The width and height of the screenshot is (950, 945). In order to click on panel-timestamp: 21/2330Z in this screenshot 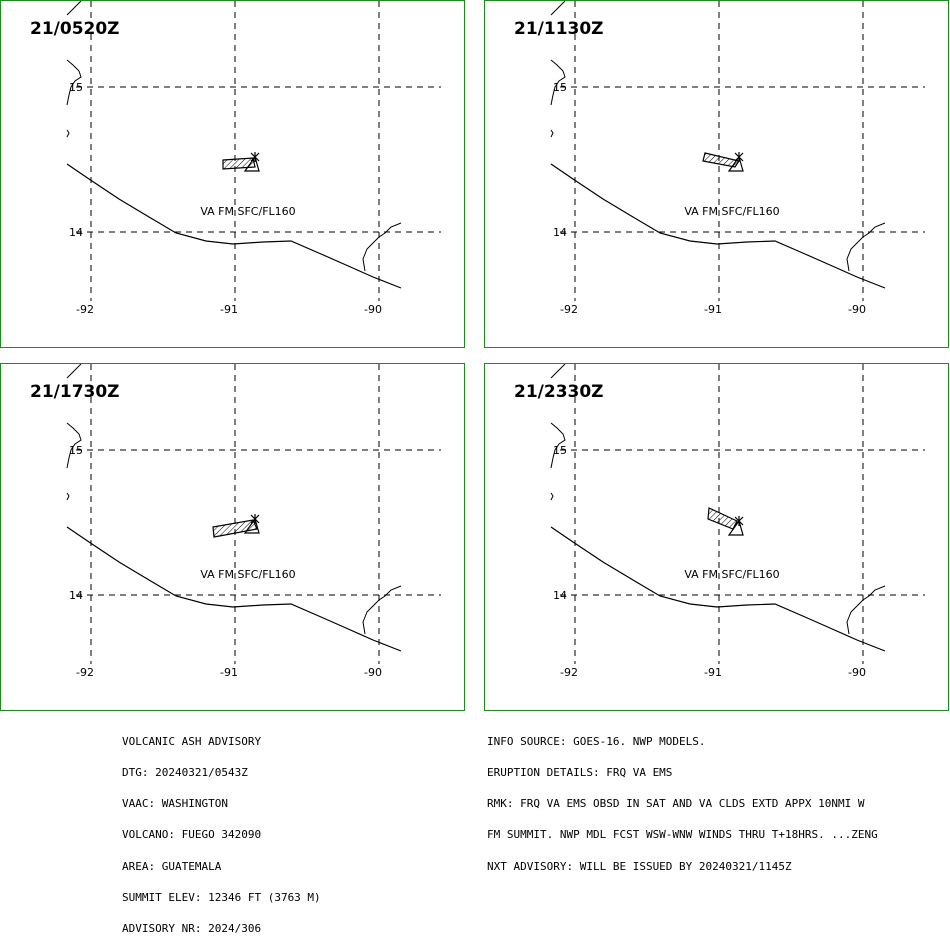, I will do `click(559, 392)`.